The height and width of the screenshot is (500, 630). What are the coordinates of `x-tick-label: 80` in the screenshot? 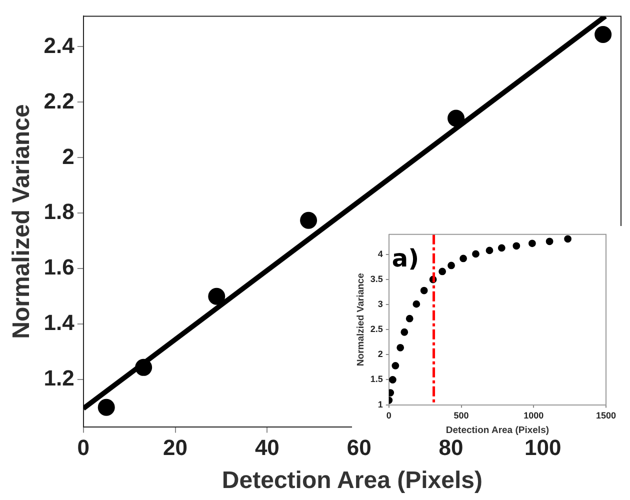 It's located at (451, 447).